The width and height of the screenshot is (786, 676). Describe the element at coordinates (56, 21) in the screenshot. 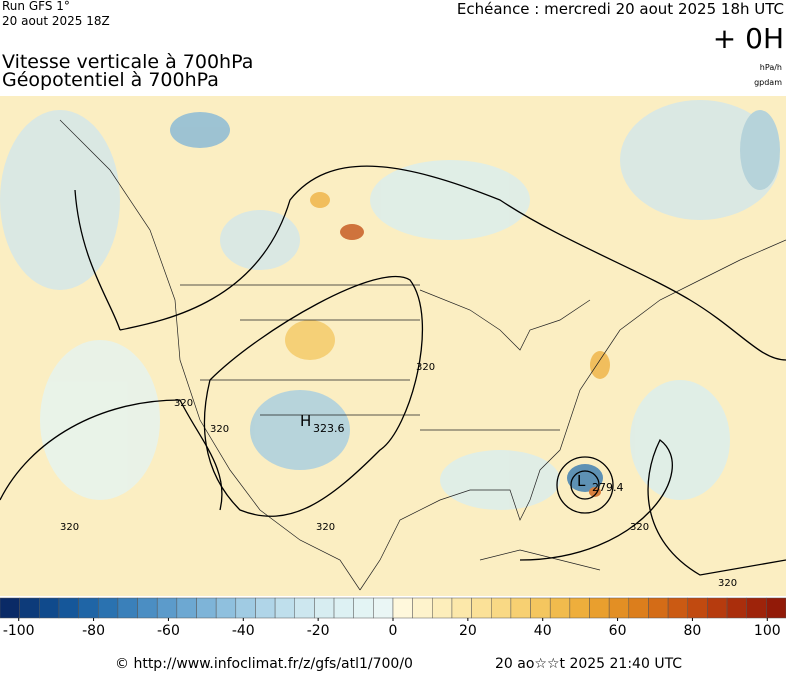

I see `run-date: 20 aout 2025 18Z` at that location.